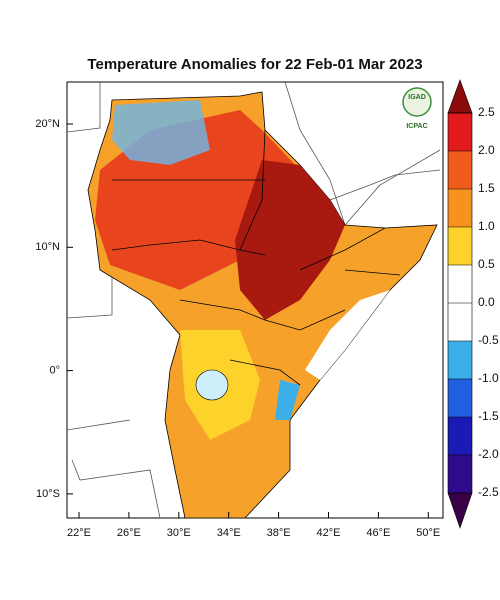 The width and height of the screenshot is (500, 600). I want to click on lon-label: 38°E, so click(279, 533).